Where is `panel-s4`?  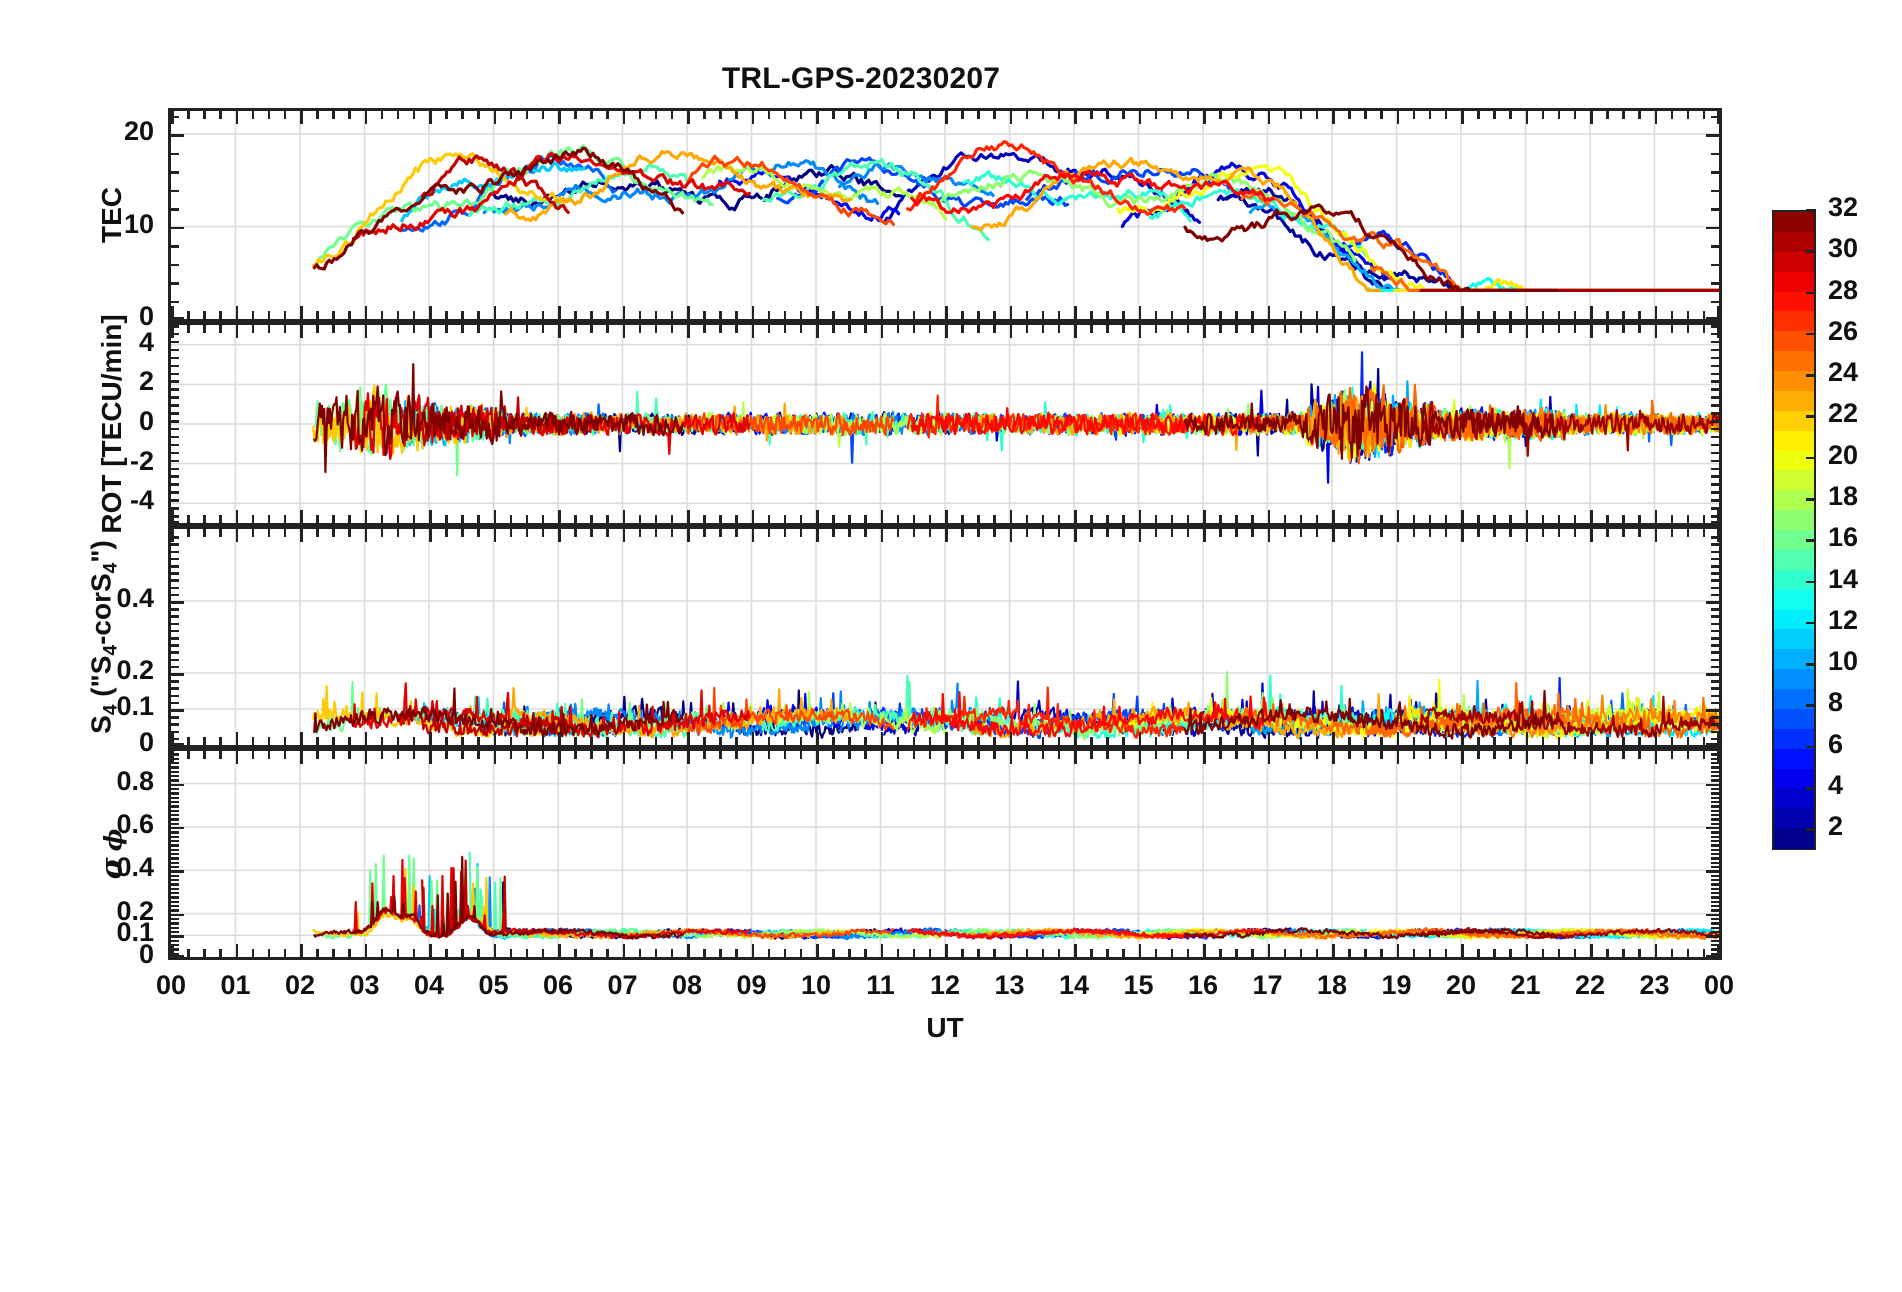
panel-s4 is located at coordinates (945, 637).